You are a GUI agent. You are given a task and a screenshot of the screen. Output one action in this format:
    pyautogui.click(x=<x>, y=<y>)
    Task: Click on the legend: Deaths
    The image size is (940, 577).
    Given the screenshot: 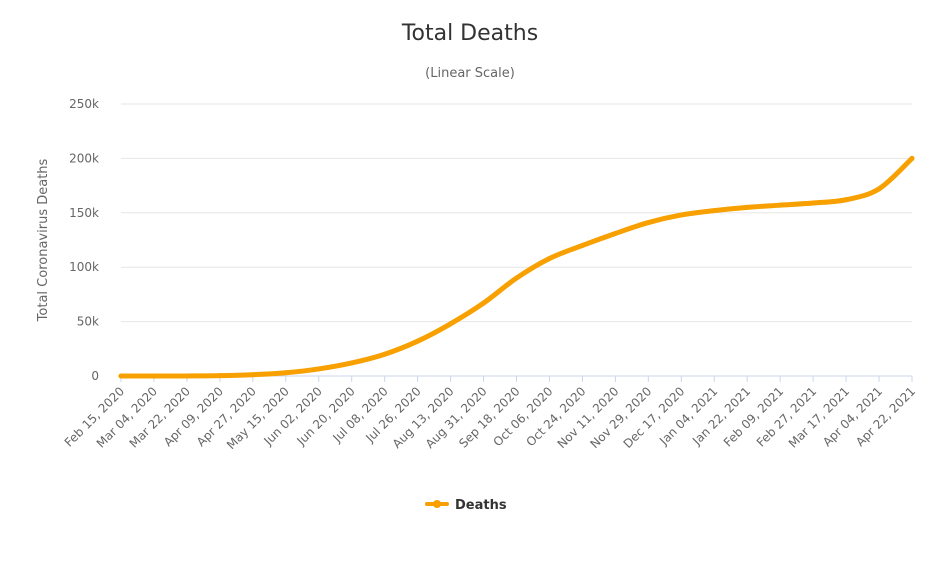 What is the action you would take?
    pyautogui.click(x=466, y=505)
    